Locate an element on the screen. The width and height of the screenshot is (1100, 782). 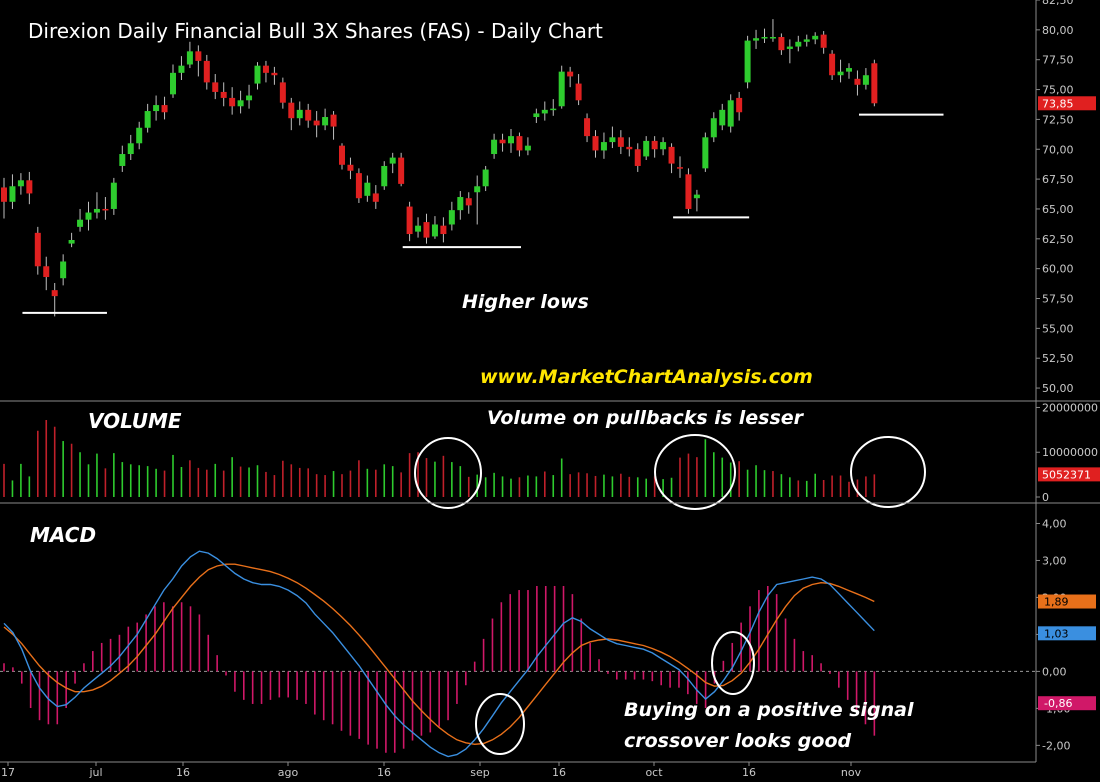
macd-tick-label: 4,00 is located at coordinates (1054, 523).